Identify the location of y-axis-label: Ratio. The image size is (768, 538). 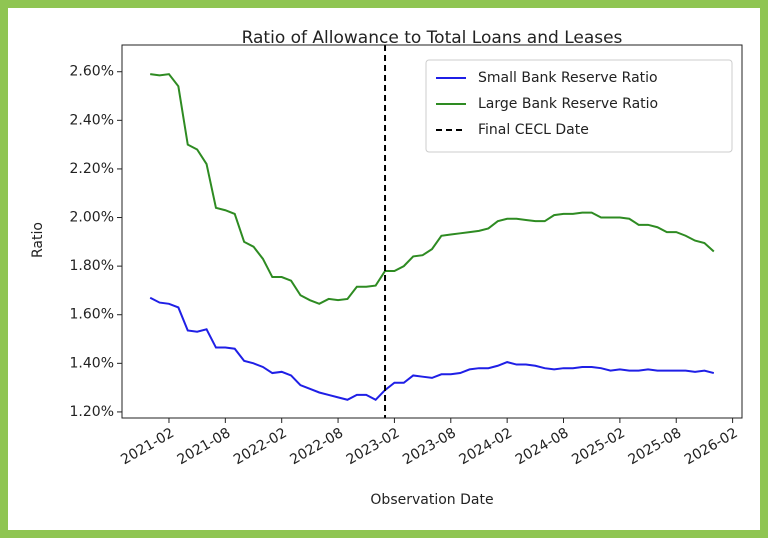
(38, 240).